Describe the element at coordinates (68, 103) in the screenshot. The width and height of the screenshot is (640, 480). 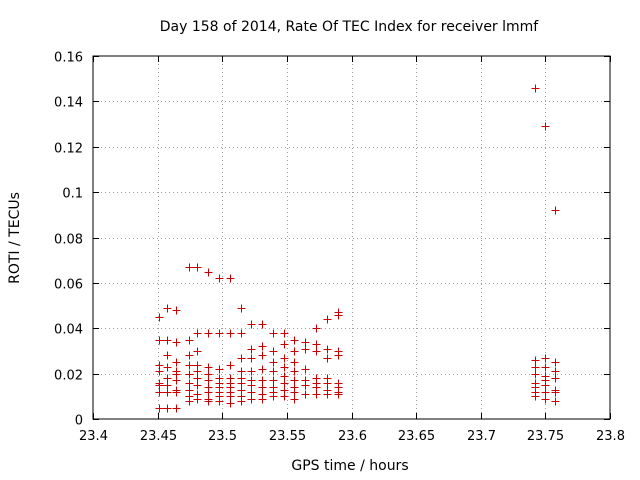
I see `y-tick-label: 0.14` at that location.